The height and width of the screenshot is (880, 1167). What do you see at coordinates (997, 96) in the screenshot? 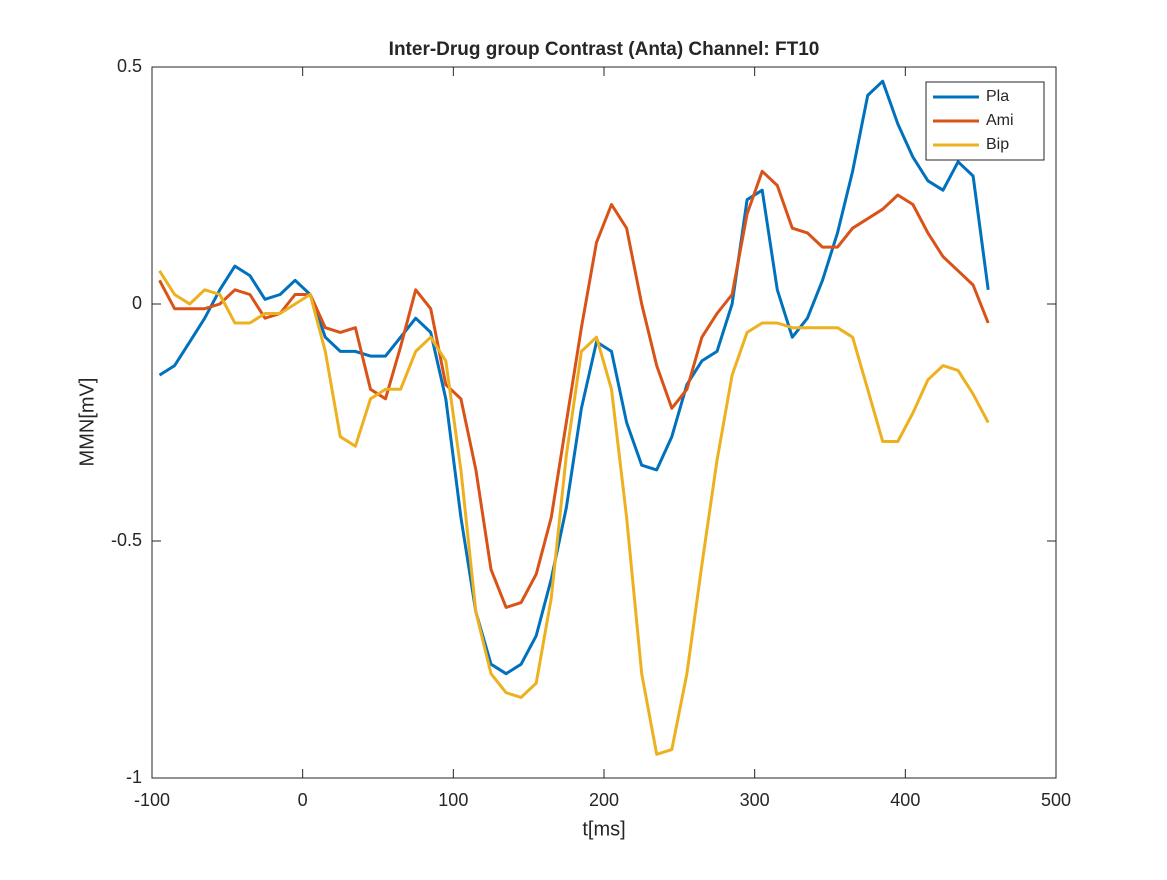
I see `legend-label: Pla` at bounding box center [997, 96].